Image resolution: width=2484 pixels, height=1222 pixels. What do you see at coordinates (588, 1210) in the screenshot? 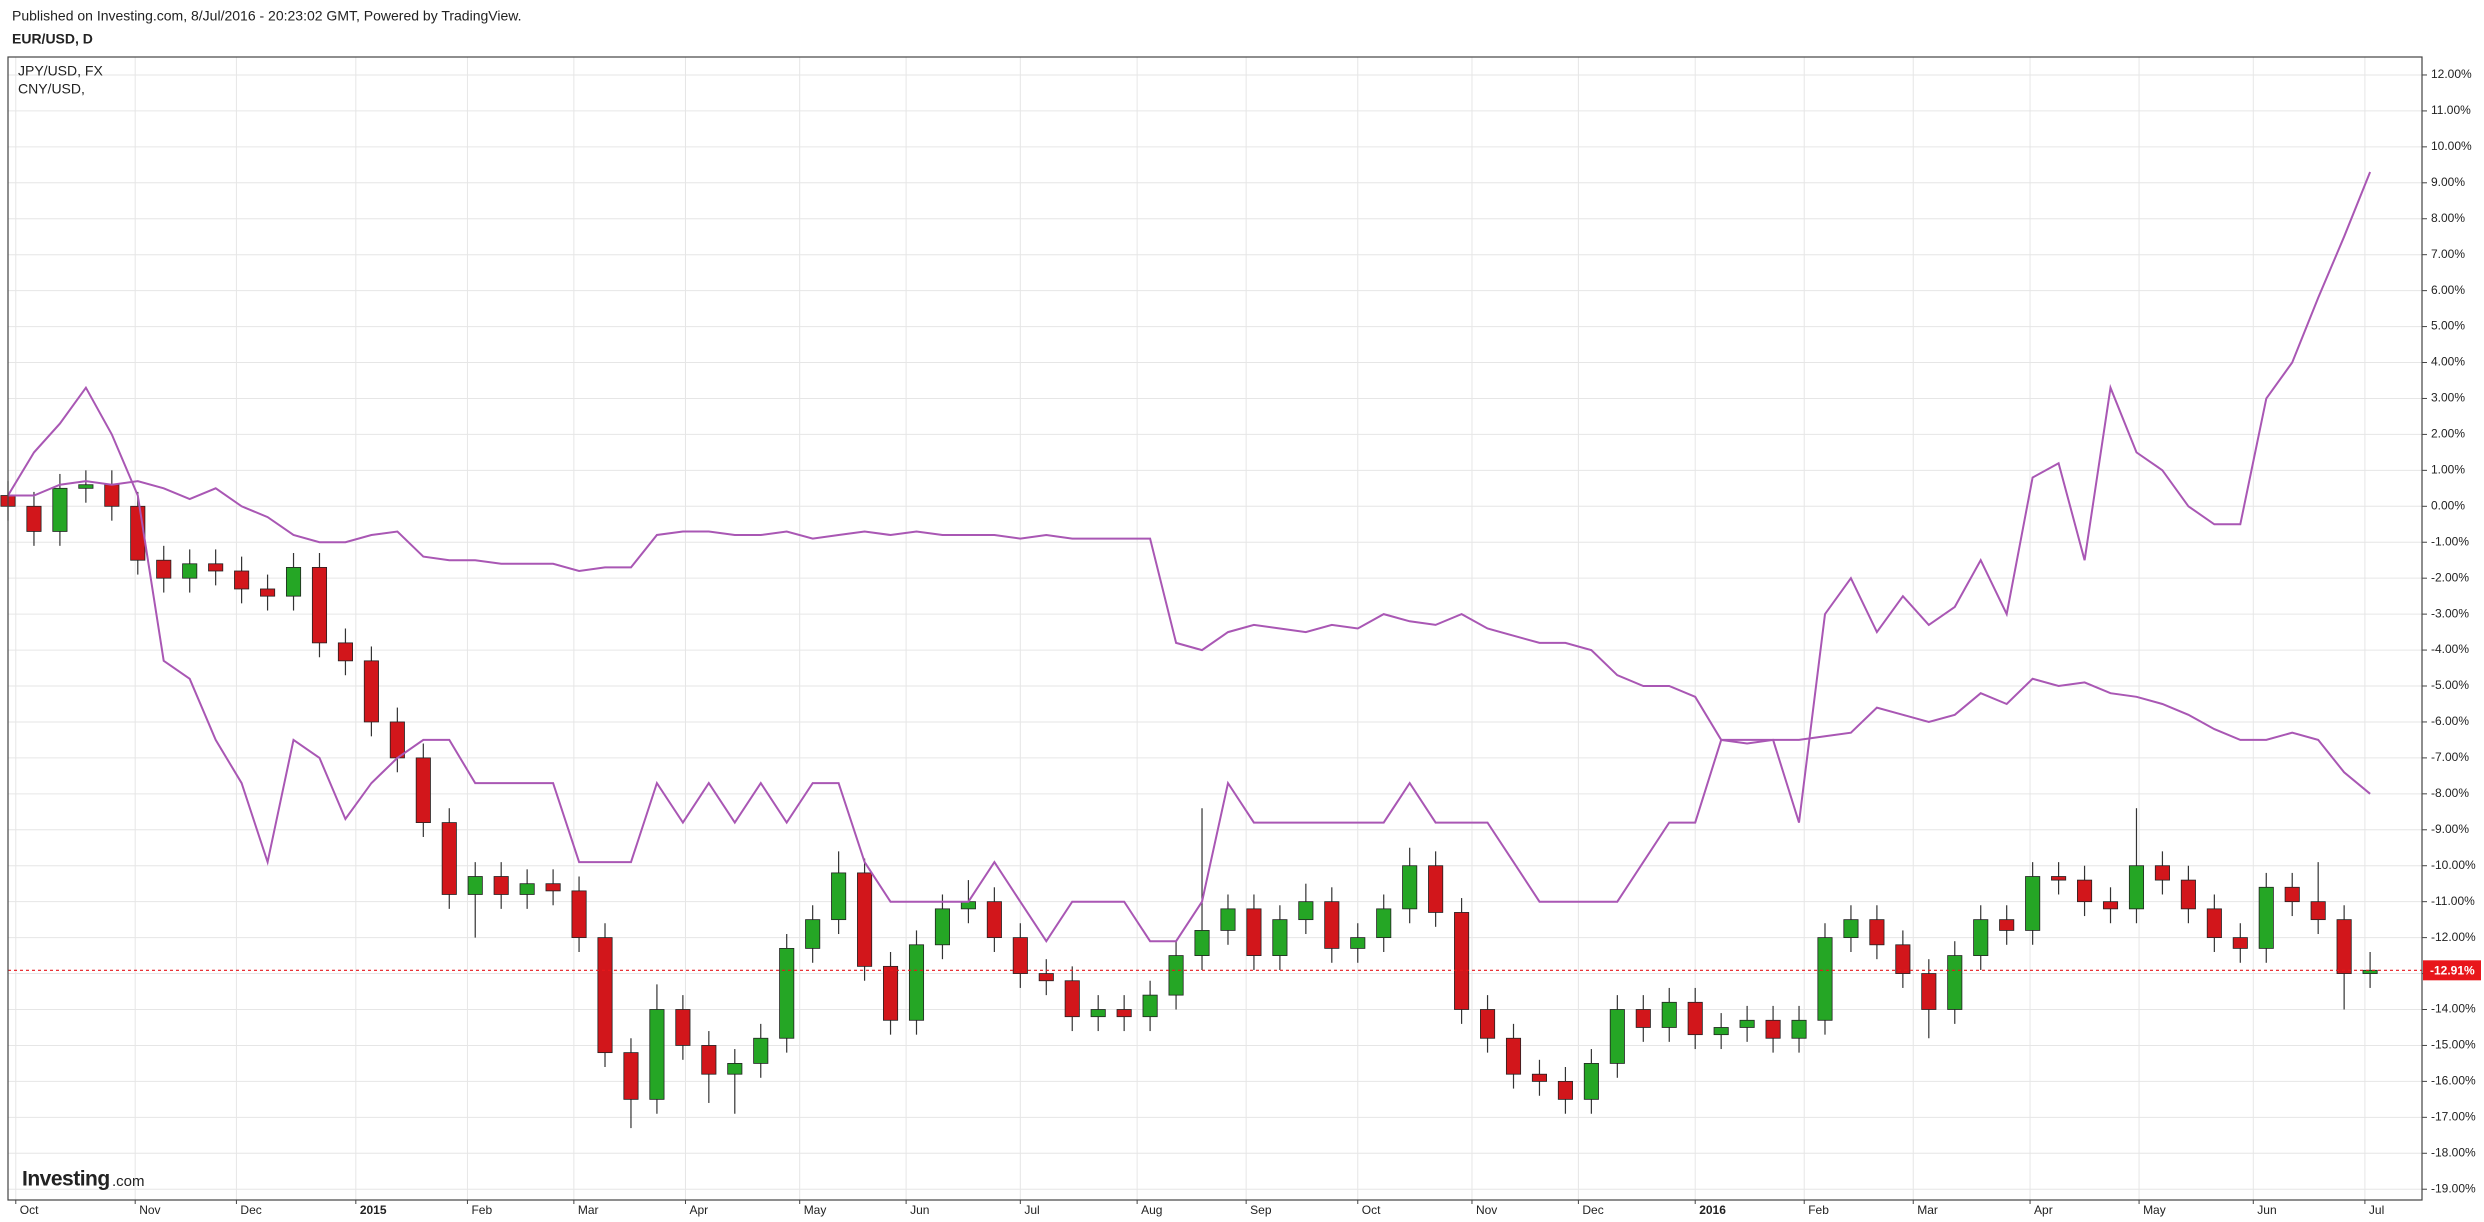
I see `x-tick-label: Mar` at bounding box center [588, 1210].